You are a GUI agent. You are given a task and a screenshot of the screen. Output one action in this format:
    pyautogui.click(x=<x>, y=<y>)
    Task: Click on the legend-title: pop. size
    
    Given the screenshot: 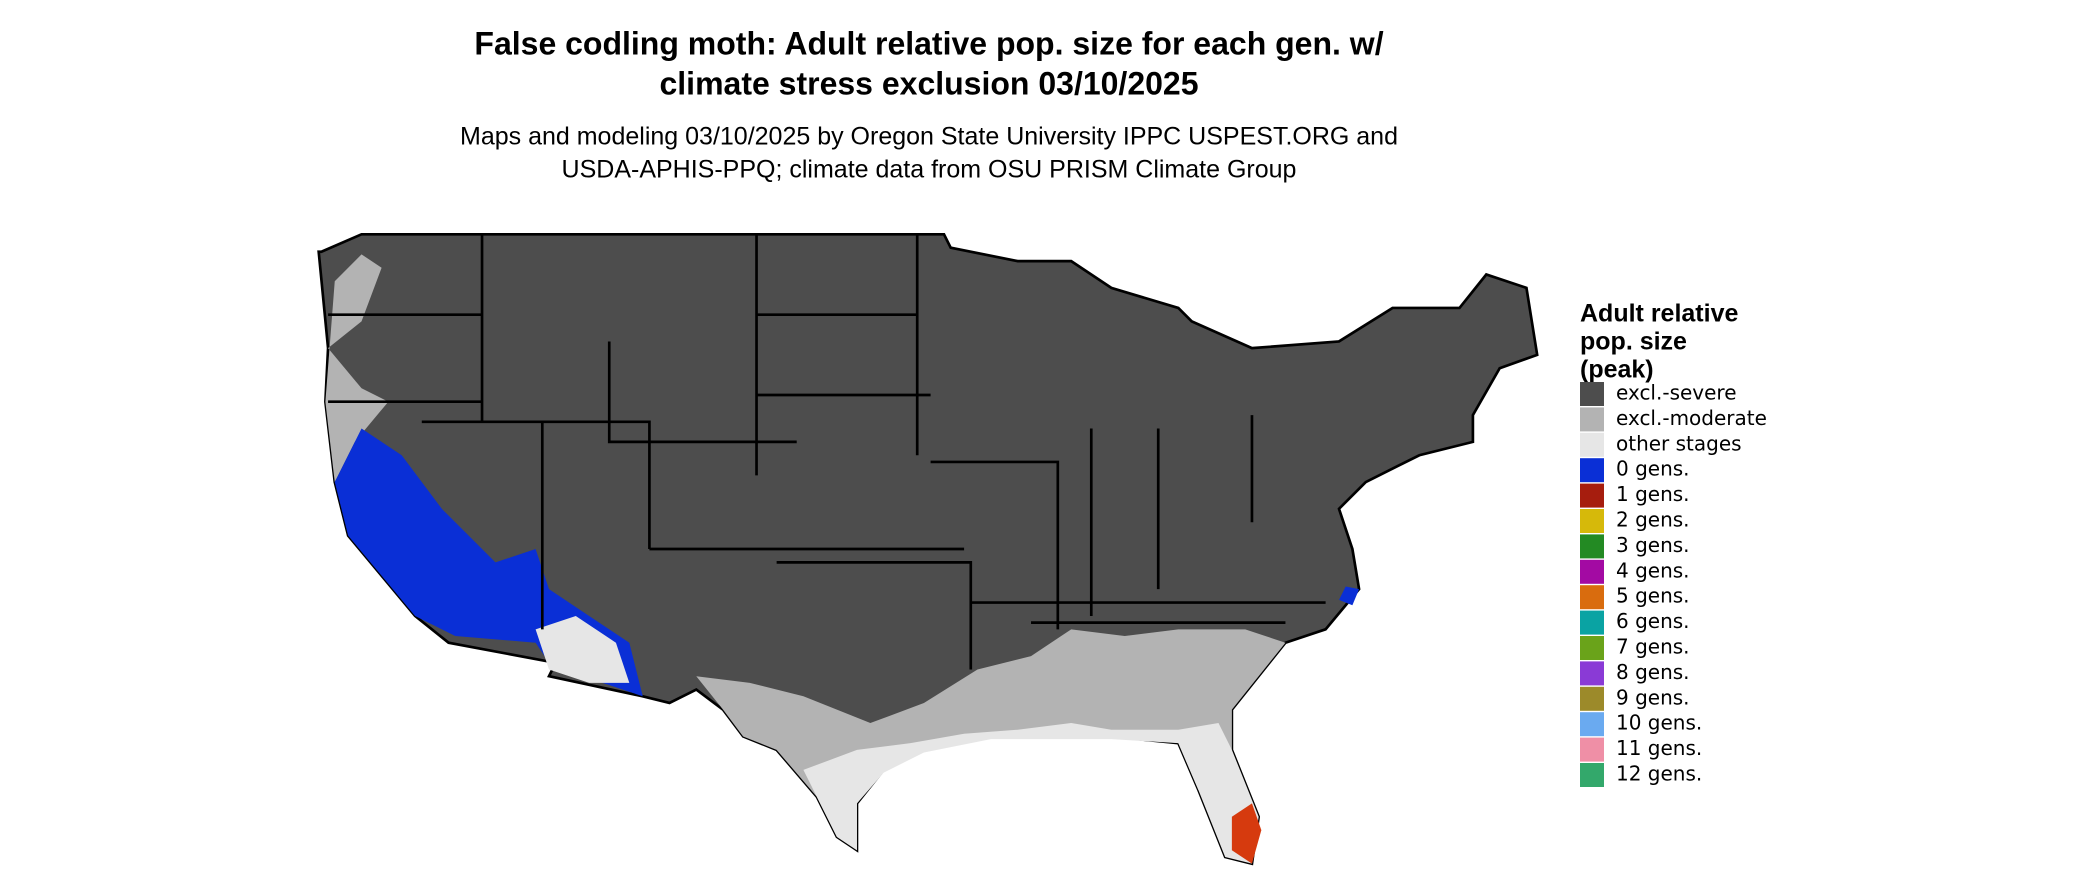 What is the action you would take?
    pyautogui.click(x=1633, y=342)
    